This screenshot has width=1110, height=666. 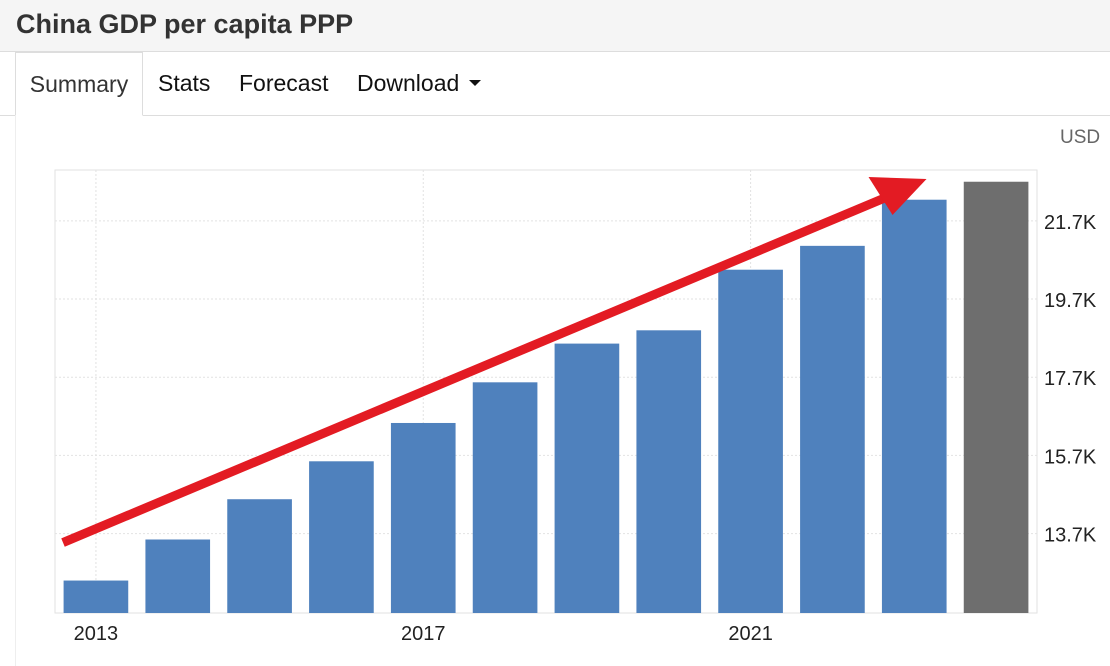 What do you see at coordinates (996, 397) in the screenshot?
I see `bar-2024` at bounding box center [996, 397].